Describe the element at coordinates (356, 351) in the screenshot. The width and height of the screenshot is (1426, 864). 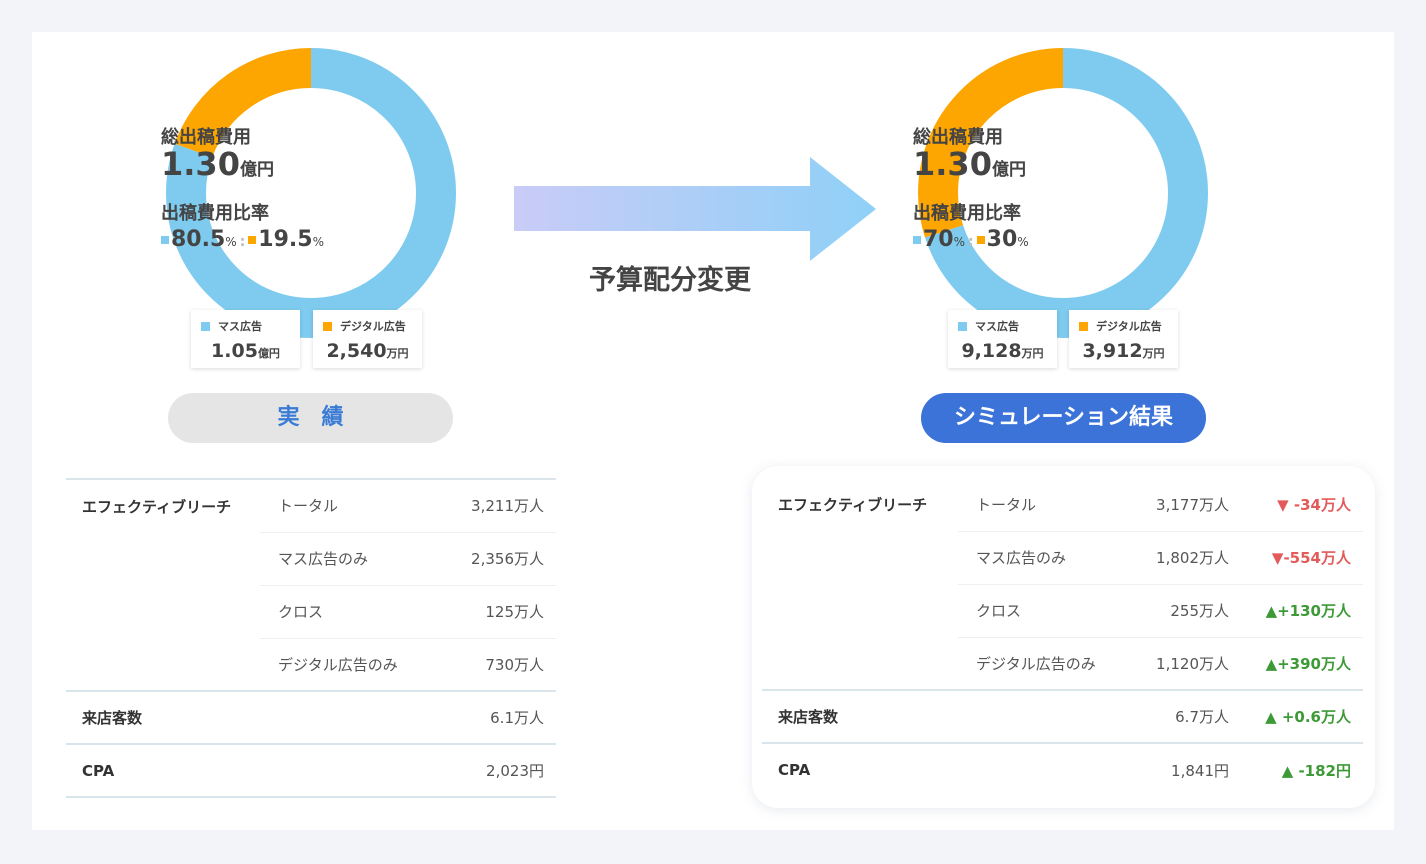
I see `legend-value: 2,540` at that location.